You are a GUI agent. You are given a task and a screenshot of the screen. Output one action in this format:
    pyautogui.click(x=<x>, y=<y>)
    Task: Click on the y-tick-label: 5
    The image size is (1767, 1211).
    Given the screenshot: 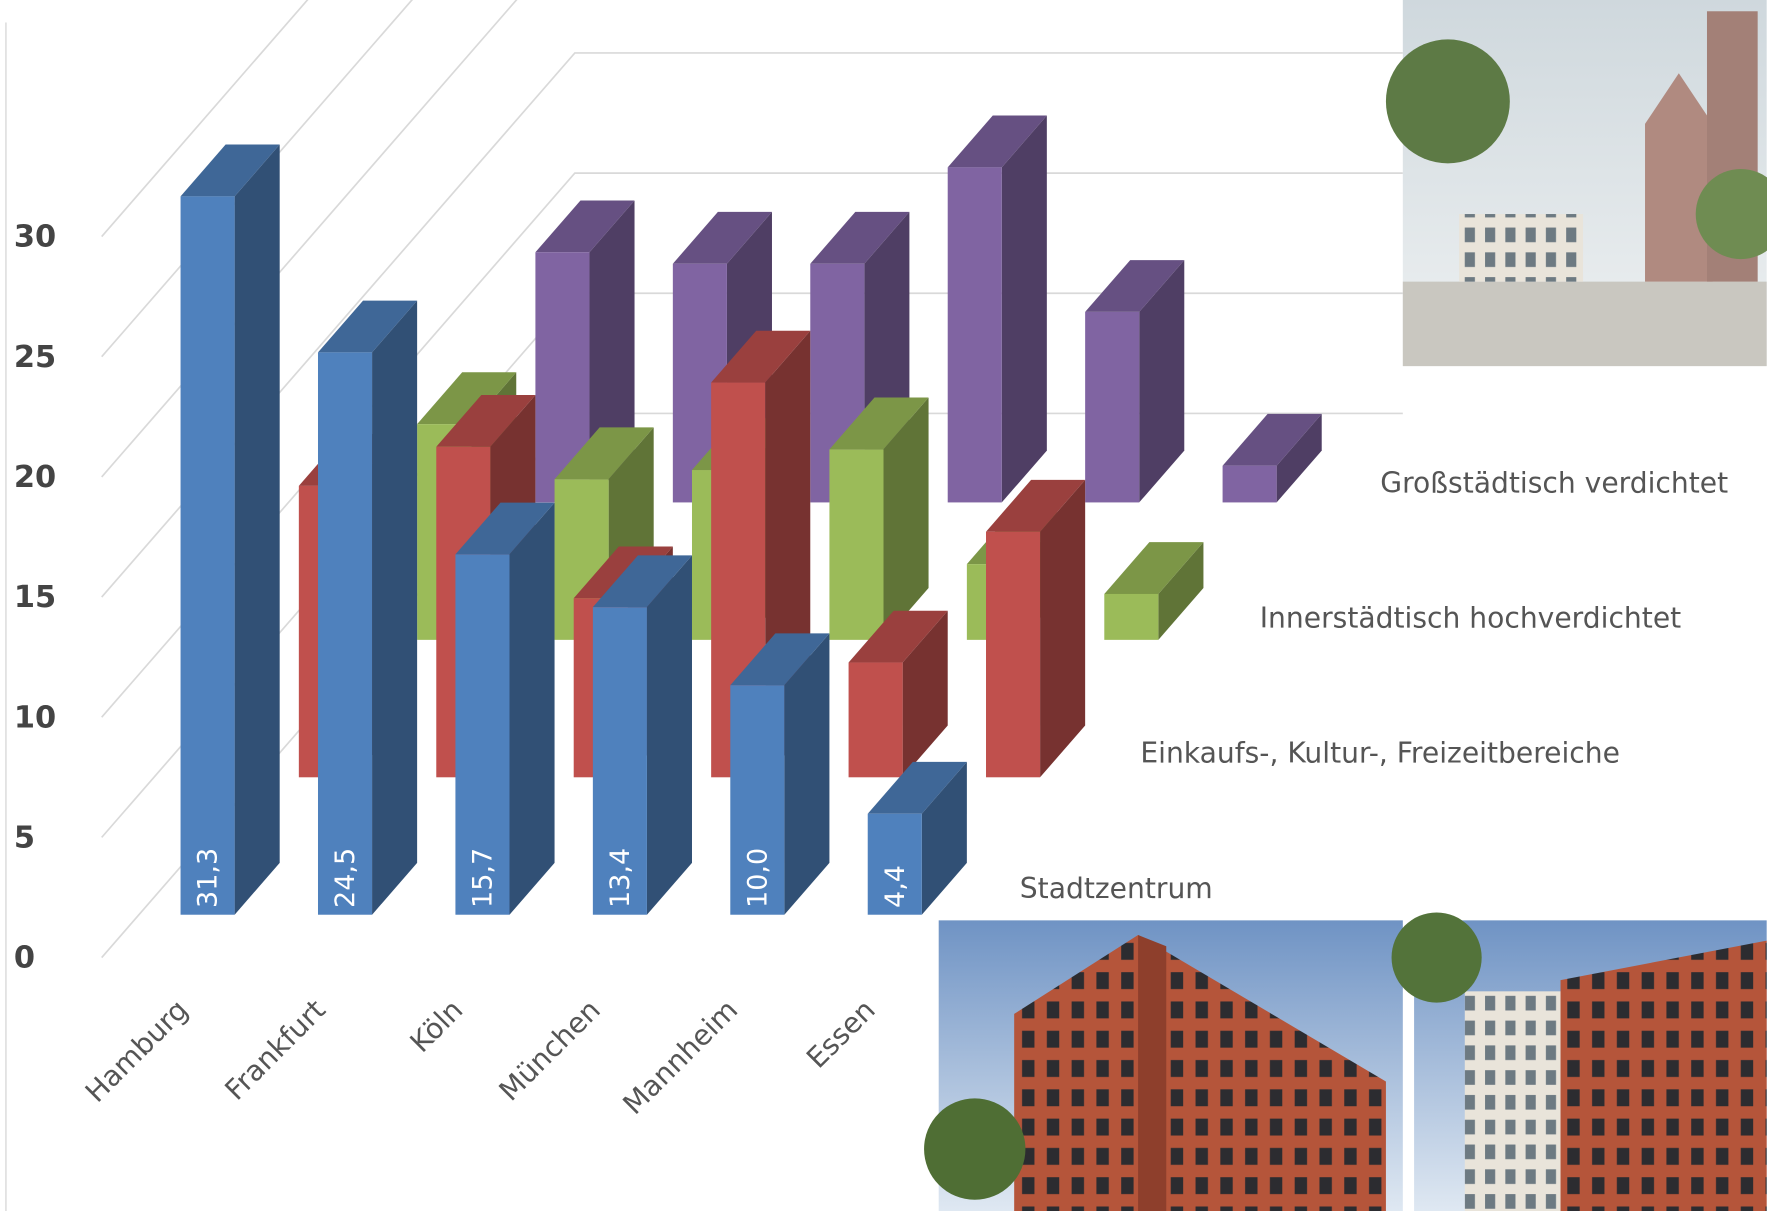 What is the action you would take?
    pyautogui.click(x=24, y=838)
    